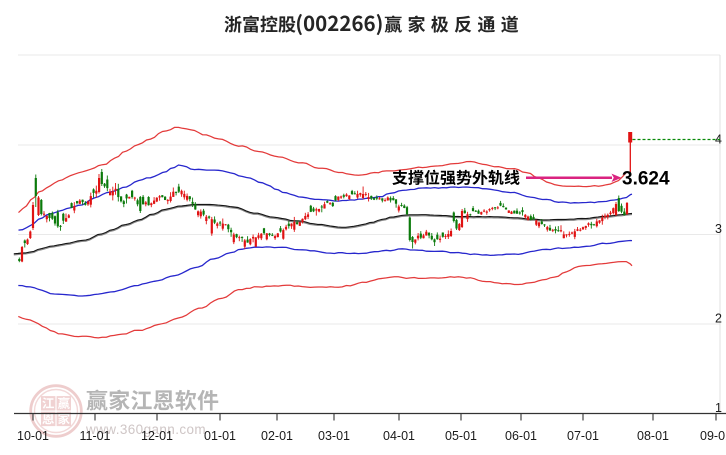 The image size is (726, 455). I want to click on svg-text: 11-01, so click(94, 436).